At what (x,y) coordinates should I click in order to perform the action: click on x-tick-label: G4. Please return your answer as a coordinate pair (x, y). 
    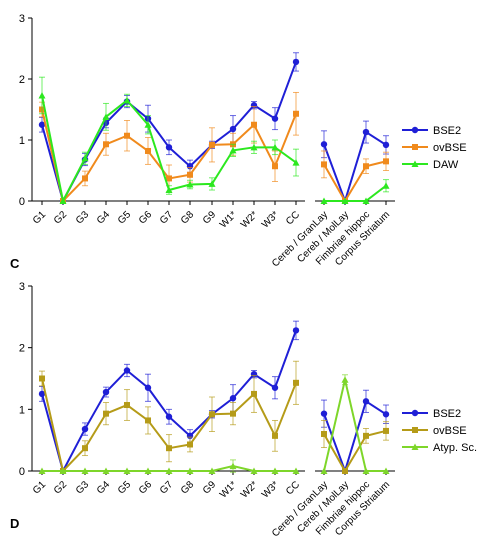
    Looking at the image, I should click on (104, 218).